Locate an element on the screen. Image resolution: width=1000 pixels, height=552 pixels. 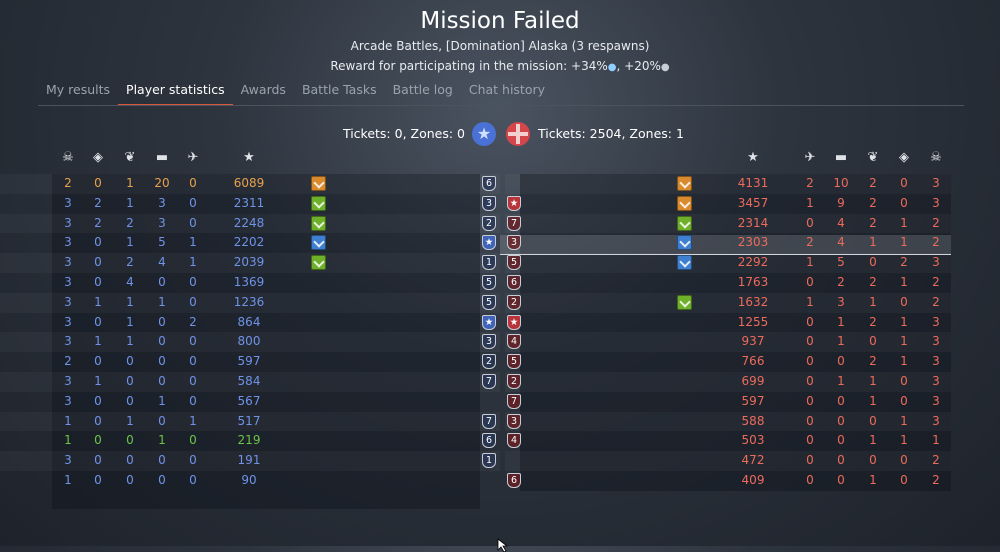
right-caps-cell: 0 is located at coordinates (873, 341).